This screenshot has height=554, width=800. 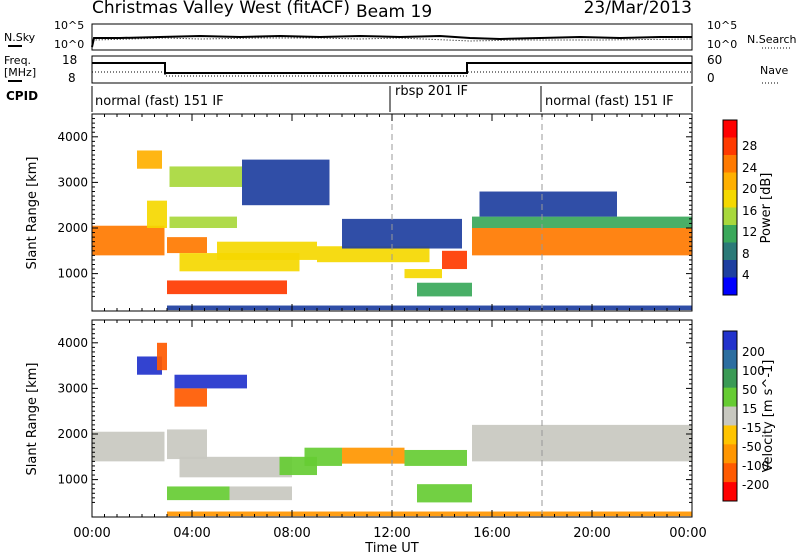 I want to click on velocity-cbar-tick-3: 15, so click(x=749, y=409).